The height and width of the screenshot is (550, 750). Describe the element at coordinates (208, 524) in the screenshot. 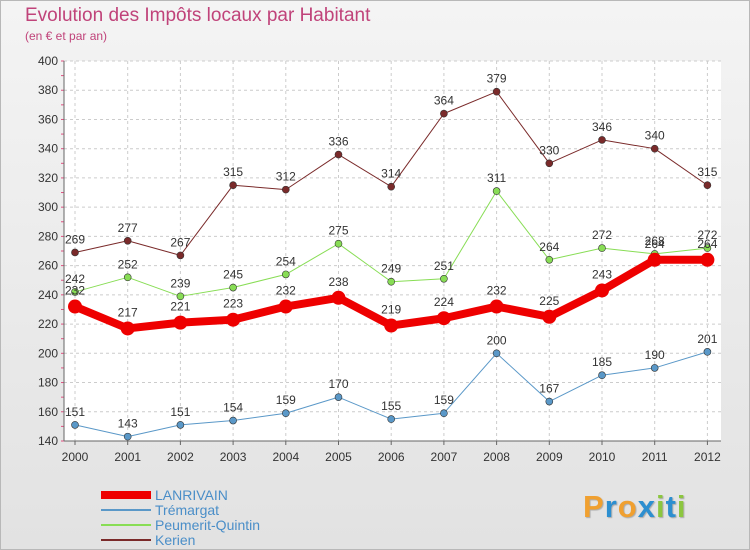

I see `legend-label: Peumerit-Quintin` at that location.